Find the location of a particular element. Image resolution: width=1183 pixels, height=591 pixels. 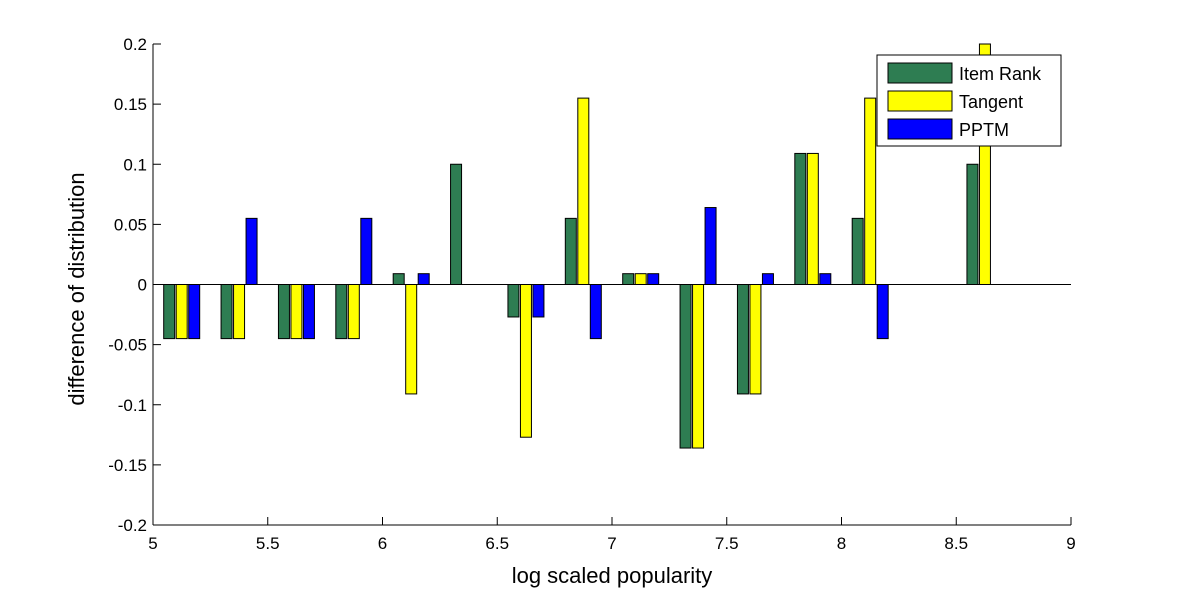

x-tick-label: 5 is located at coordinates (152, 543).